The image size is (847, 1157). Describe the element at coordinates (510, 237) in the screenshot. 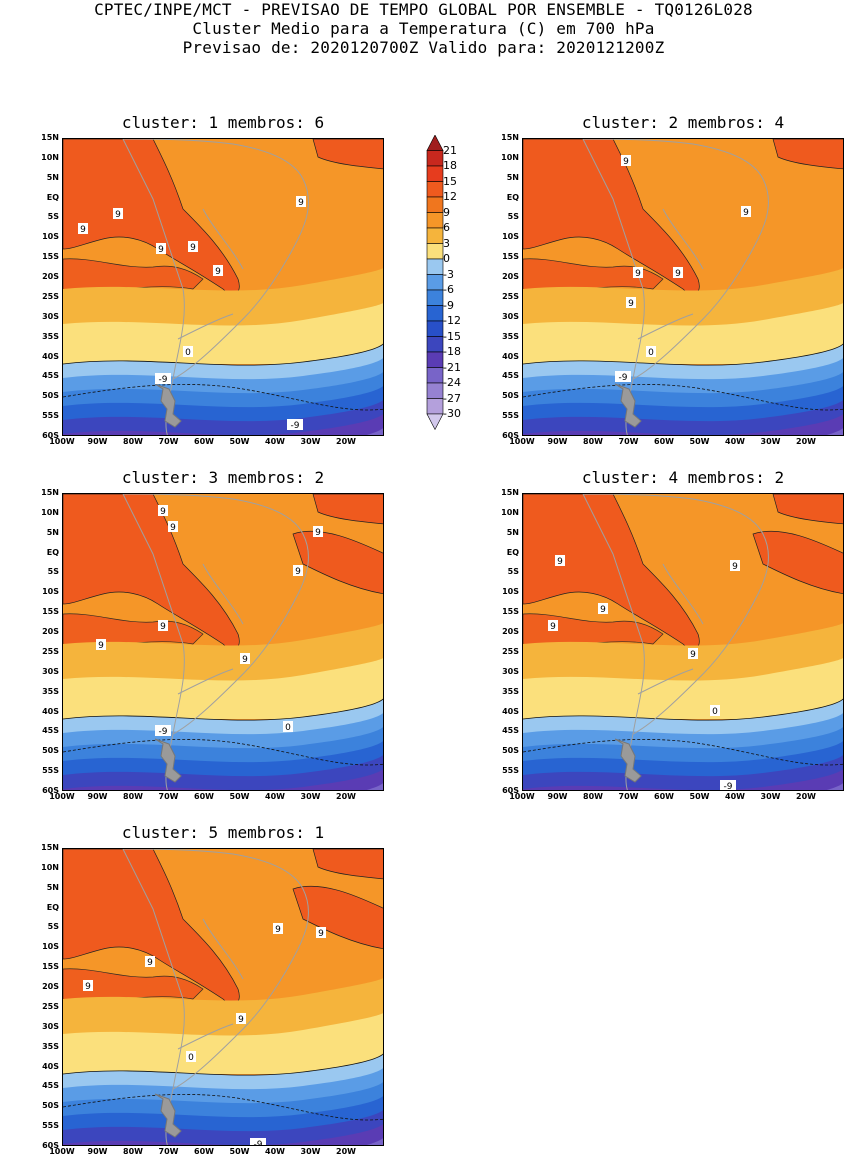

I see `lat-tick-label: 10S` at that location.